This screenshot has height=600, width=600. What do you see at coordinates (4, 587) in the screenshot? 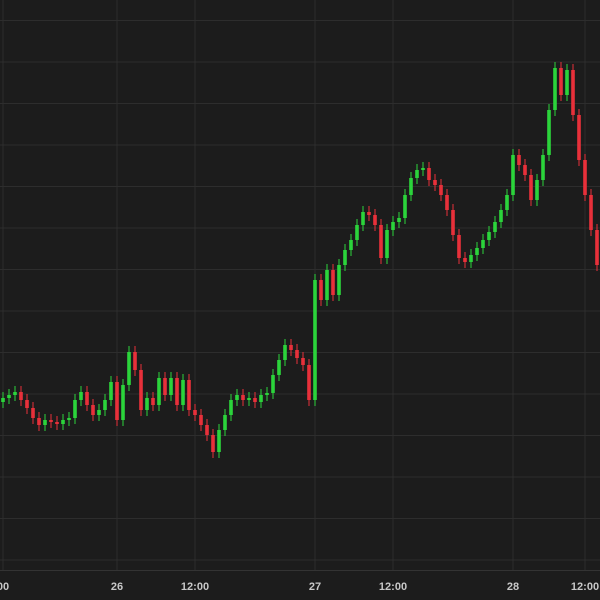
I see `x-tick-label: 00` at bounding box center [4, 587].